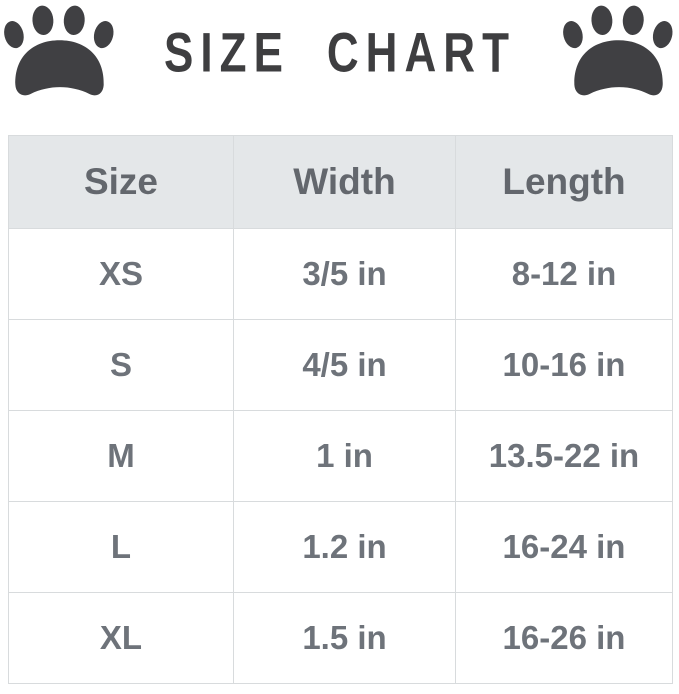  I want to click on size-cell: S, so click(121, 365).